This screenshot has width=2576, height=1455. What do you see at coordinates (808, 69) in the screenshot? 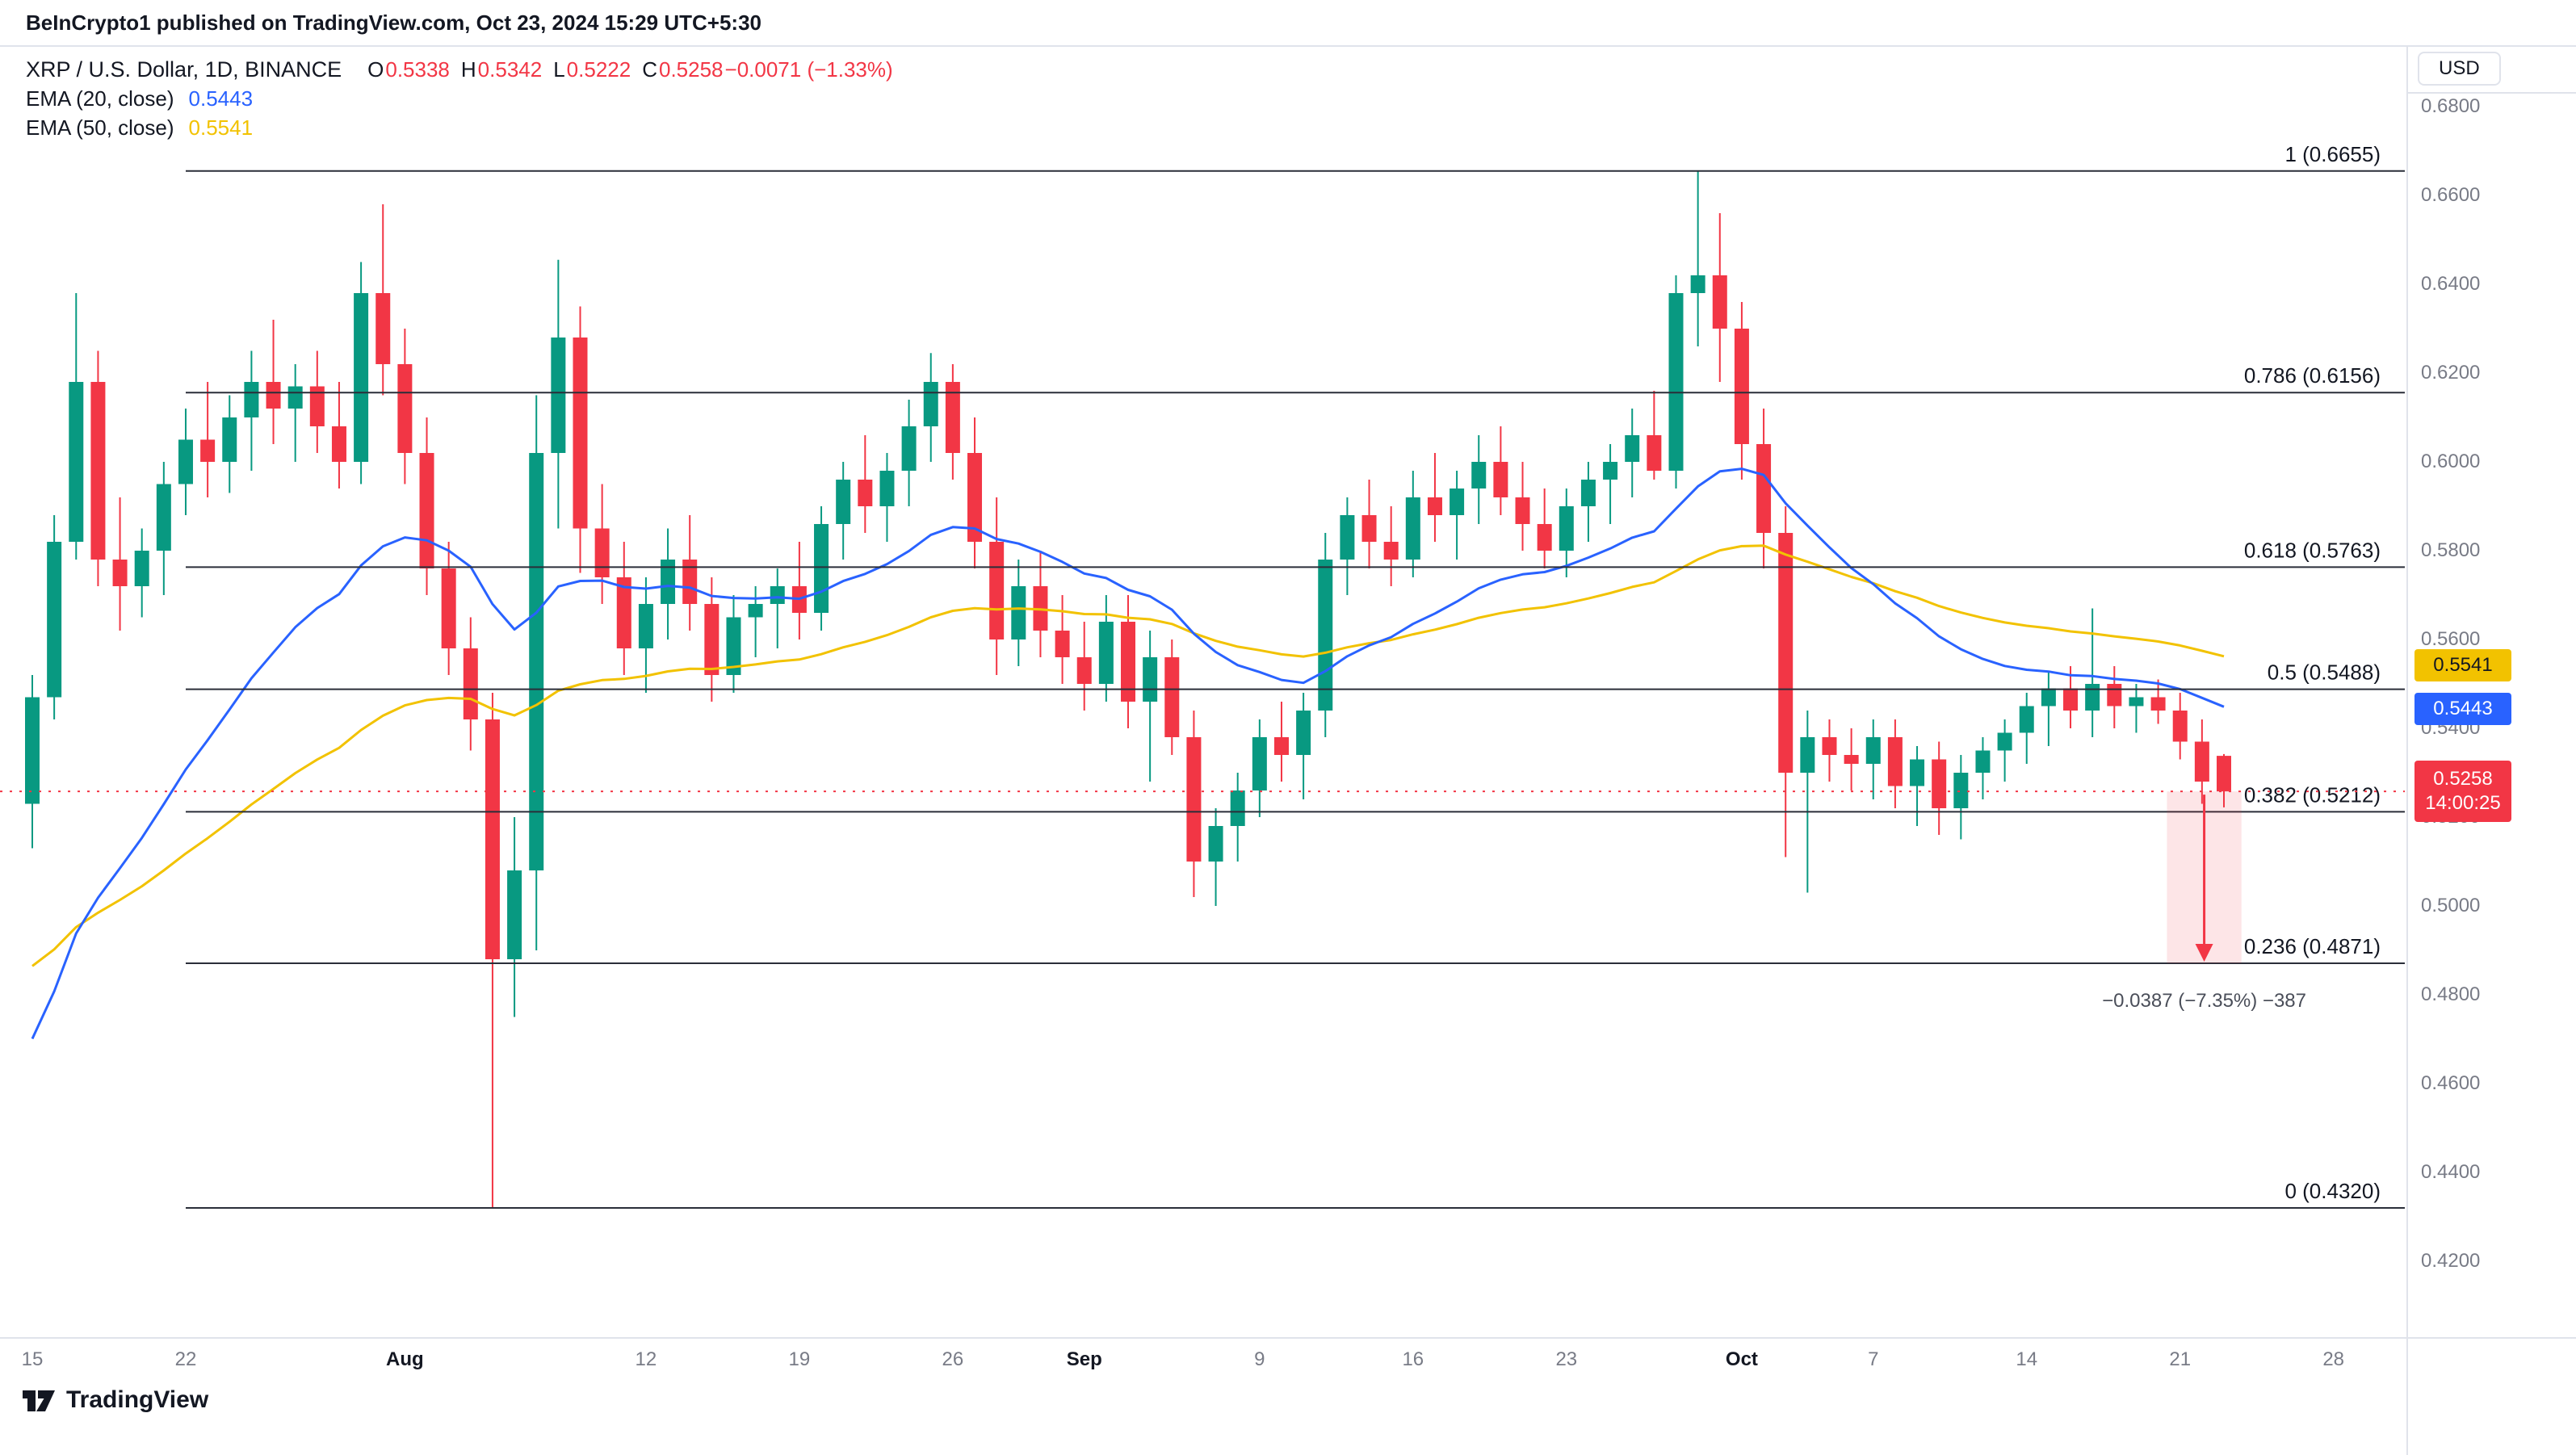
I see `change-value: −0.0071 (−1.33%)` at bounding box center [808, 69].